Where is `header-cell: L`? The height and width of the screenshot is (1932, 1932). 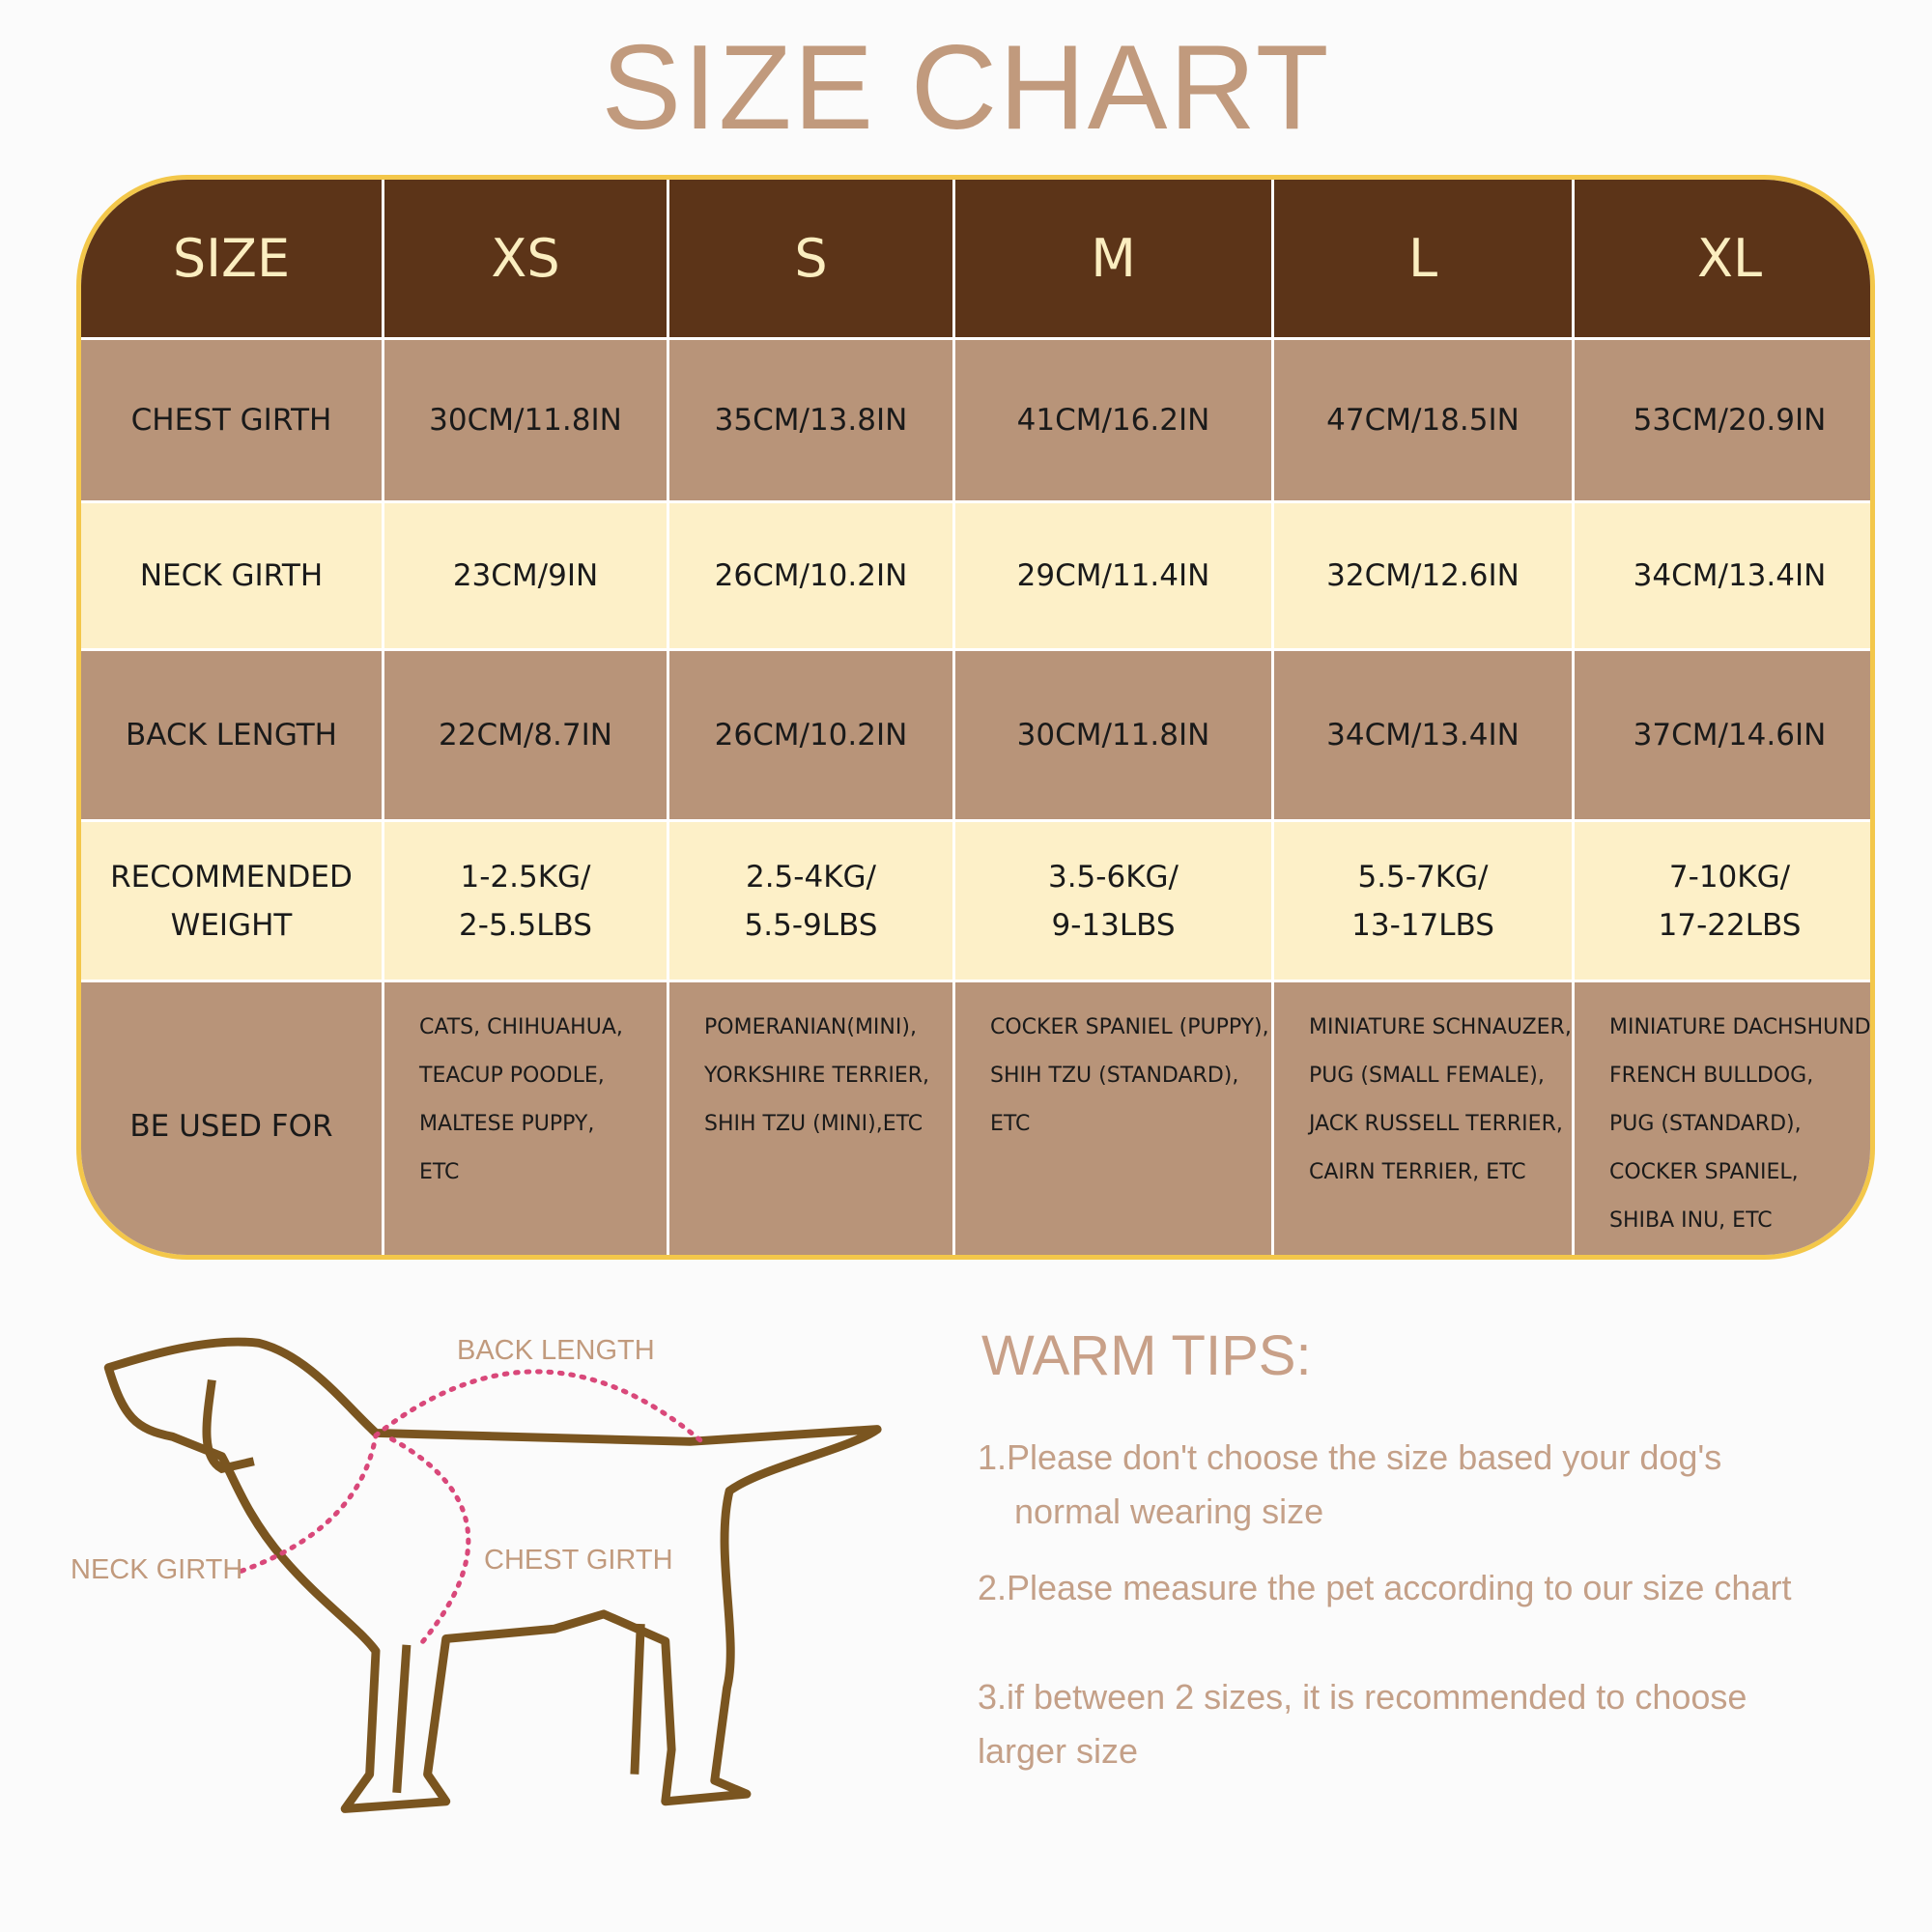 header-cell: L is located at coordinates (1423, 258).